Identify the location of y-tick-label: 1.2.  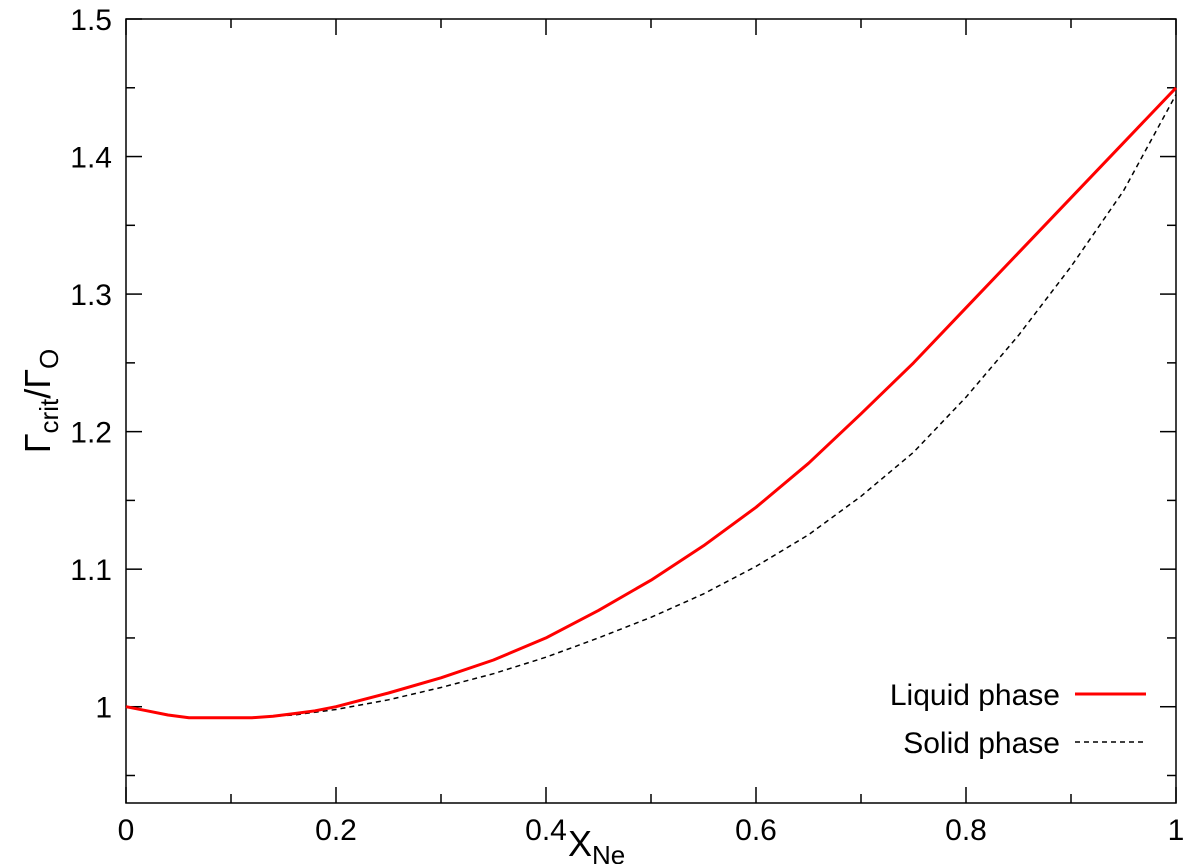
(91, 433).